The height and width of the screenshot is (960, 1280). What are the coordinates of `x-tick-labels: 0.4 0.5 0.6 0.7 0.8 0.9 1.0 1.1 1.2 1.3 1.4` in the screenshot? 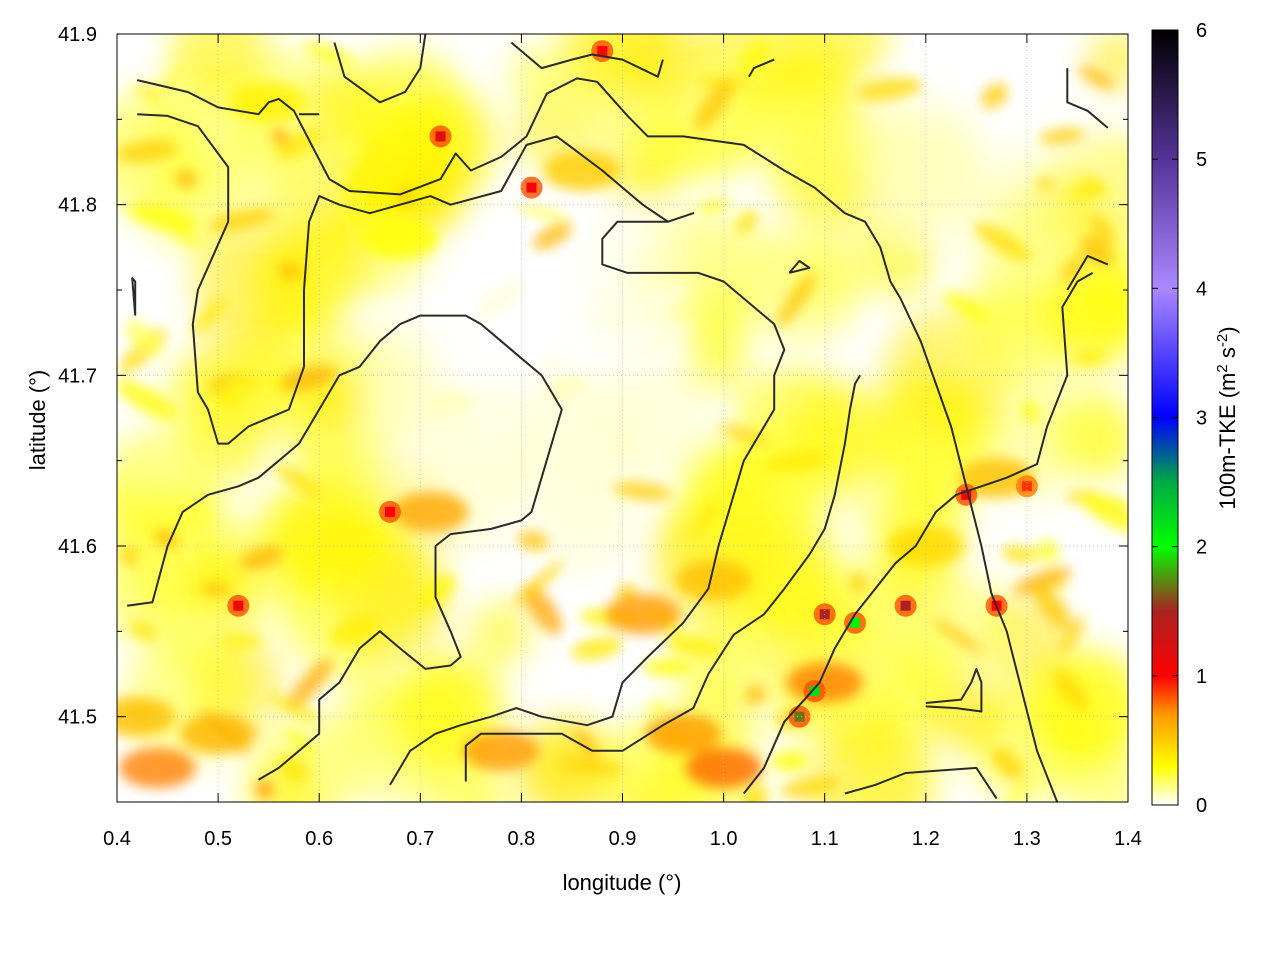 It's located at (622, 839).